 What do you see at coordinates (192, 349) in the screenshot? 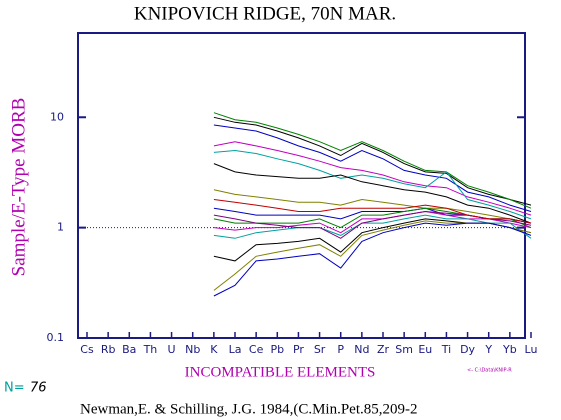
I see `x-tick-label: Nb` at bounding box center [192, 349].